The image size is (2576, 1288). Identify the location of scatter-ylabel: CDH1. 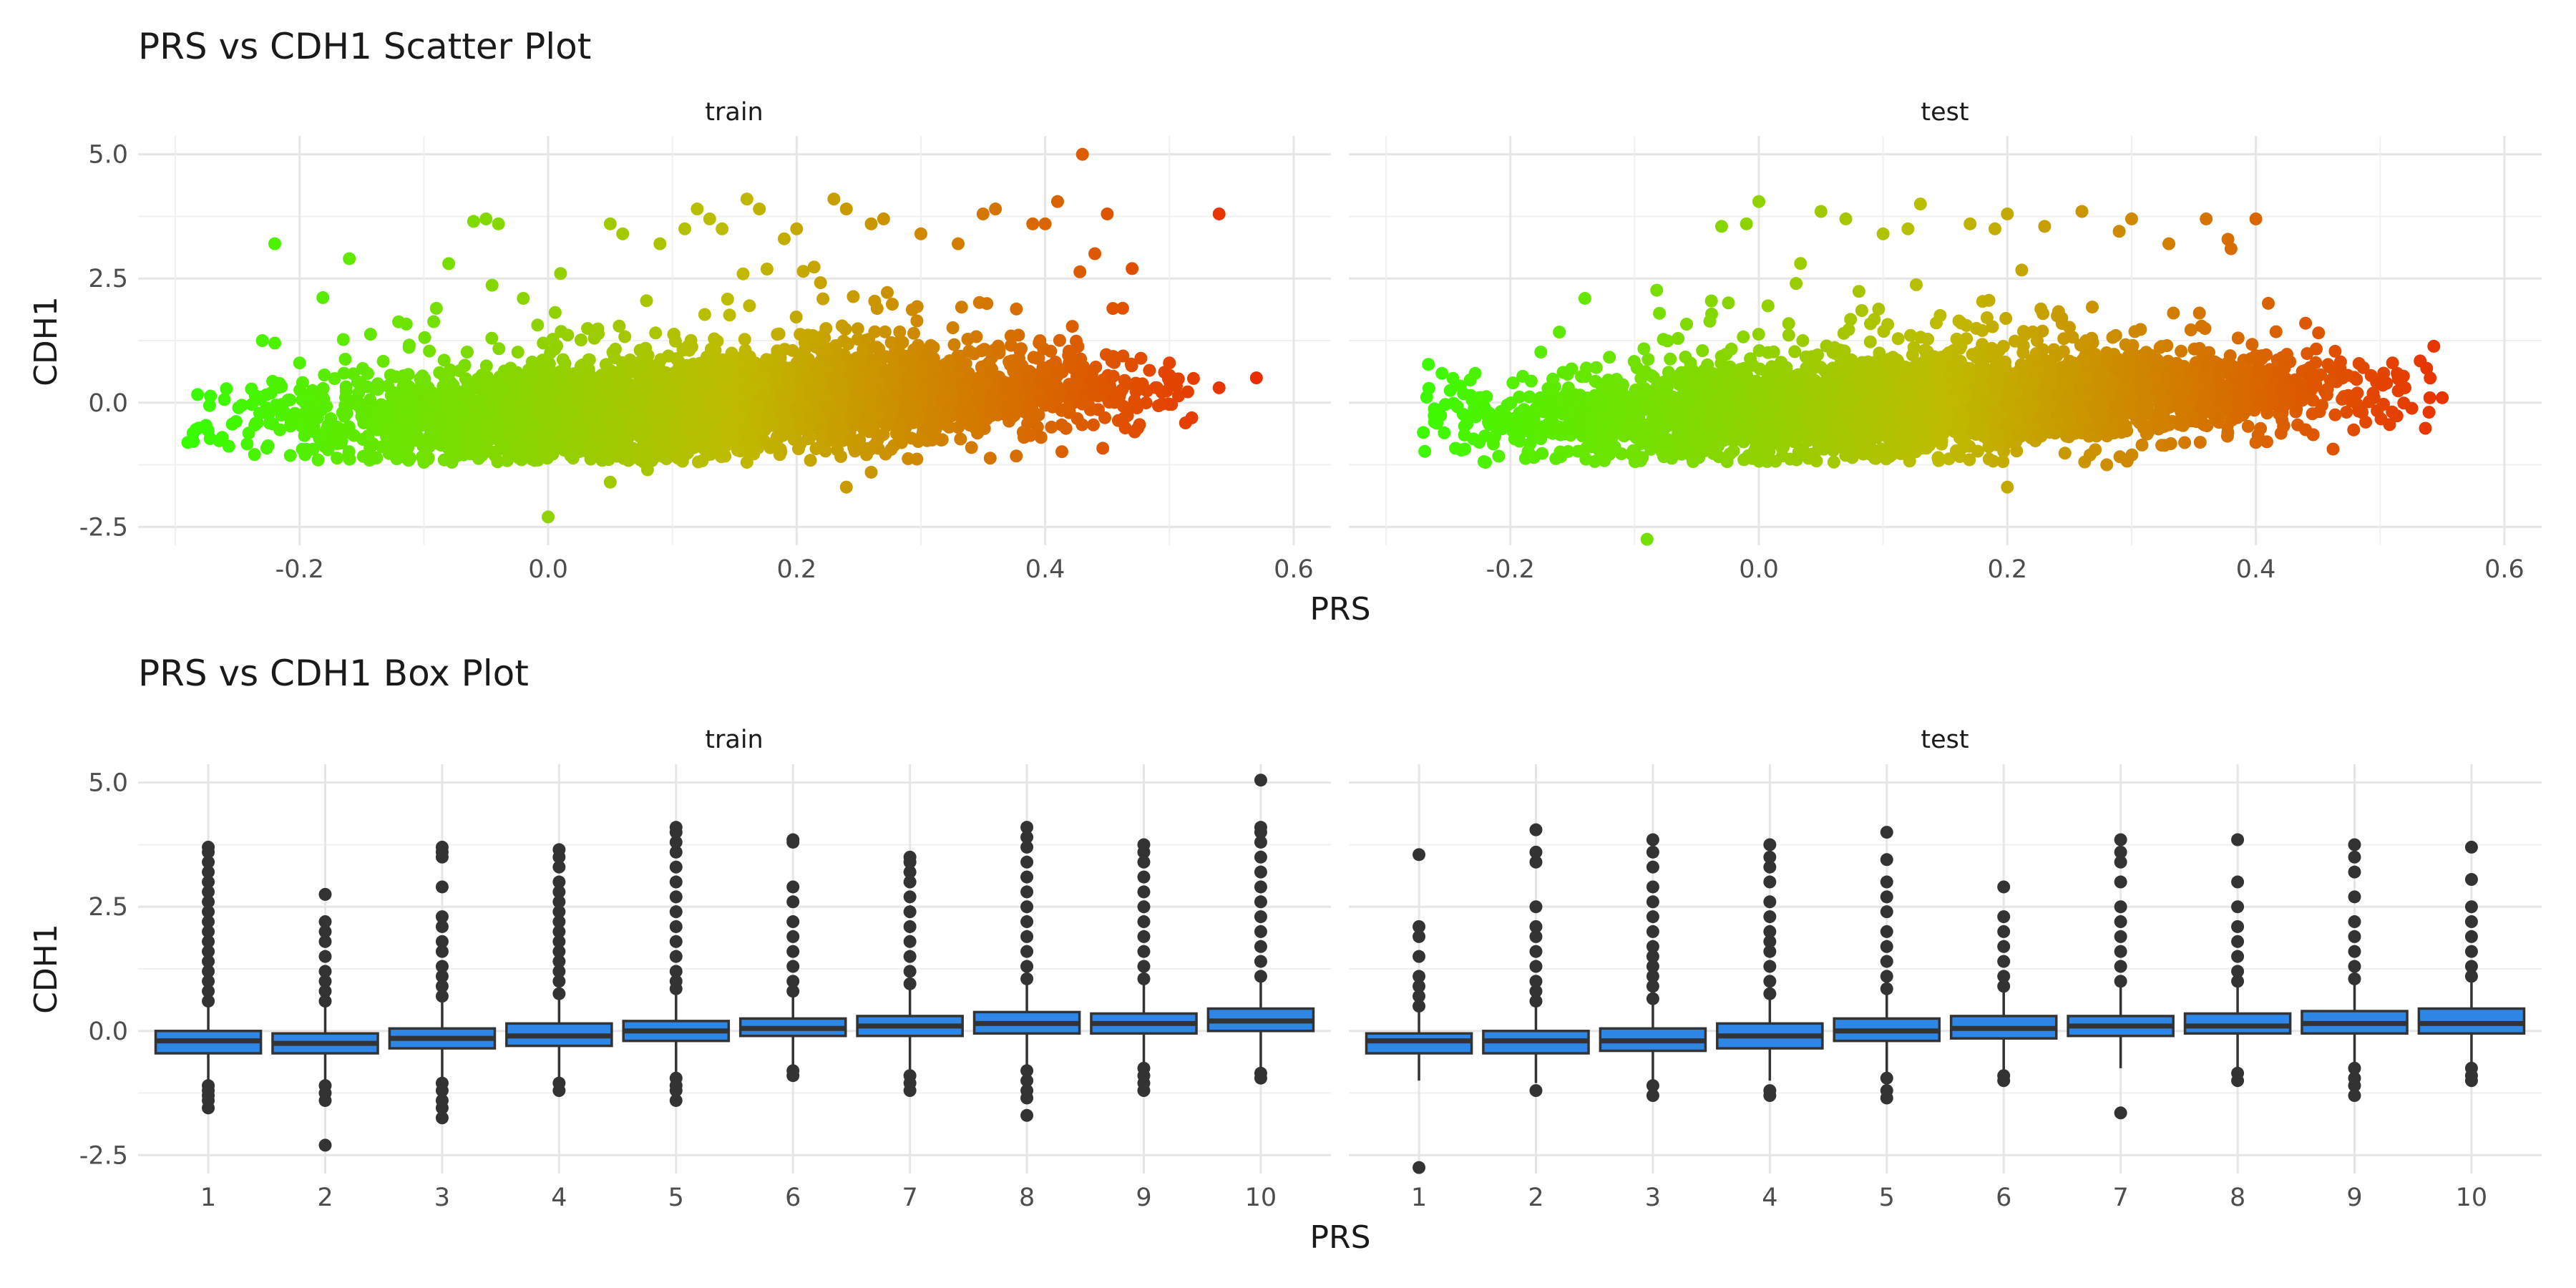
(46, 341).